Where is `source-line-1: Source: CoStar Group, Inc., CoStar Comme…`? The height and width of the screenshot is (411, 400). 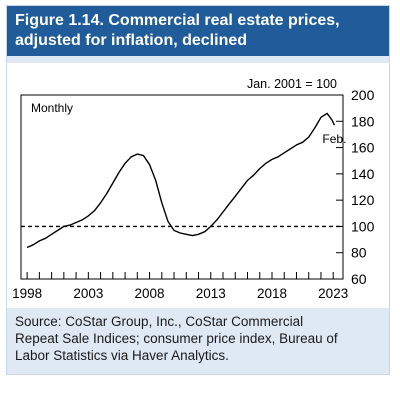 source-line-1: Source: CoStar Group, Inc., CoStar Comme… is located at coordinates (159, 321).